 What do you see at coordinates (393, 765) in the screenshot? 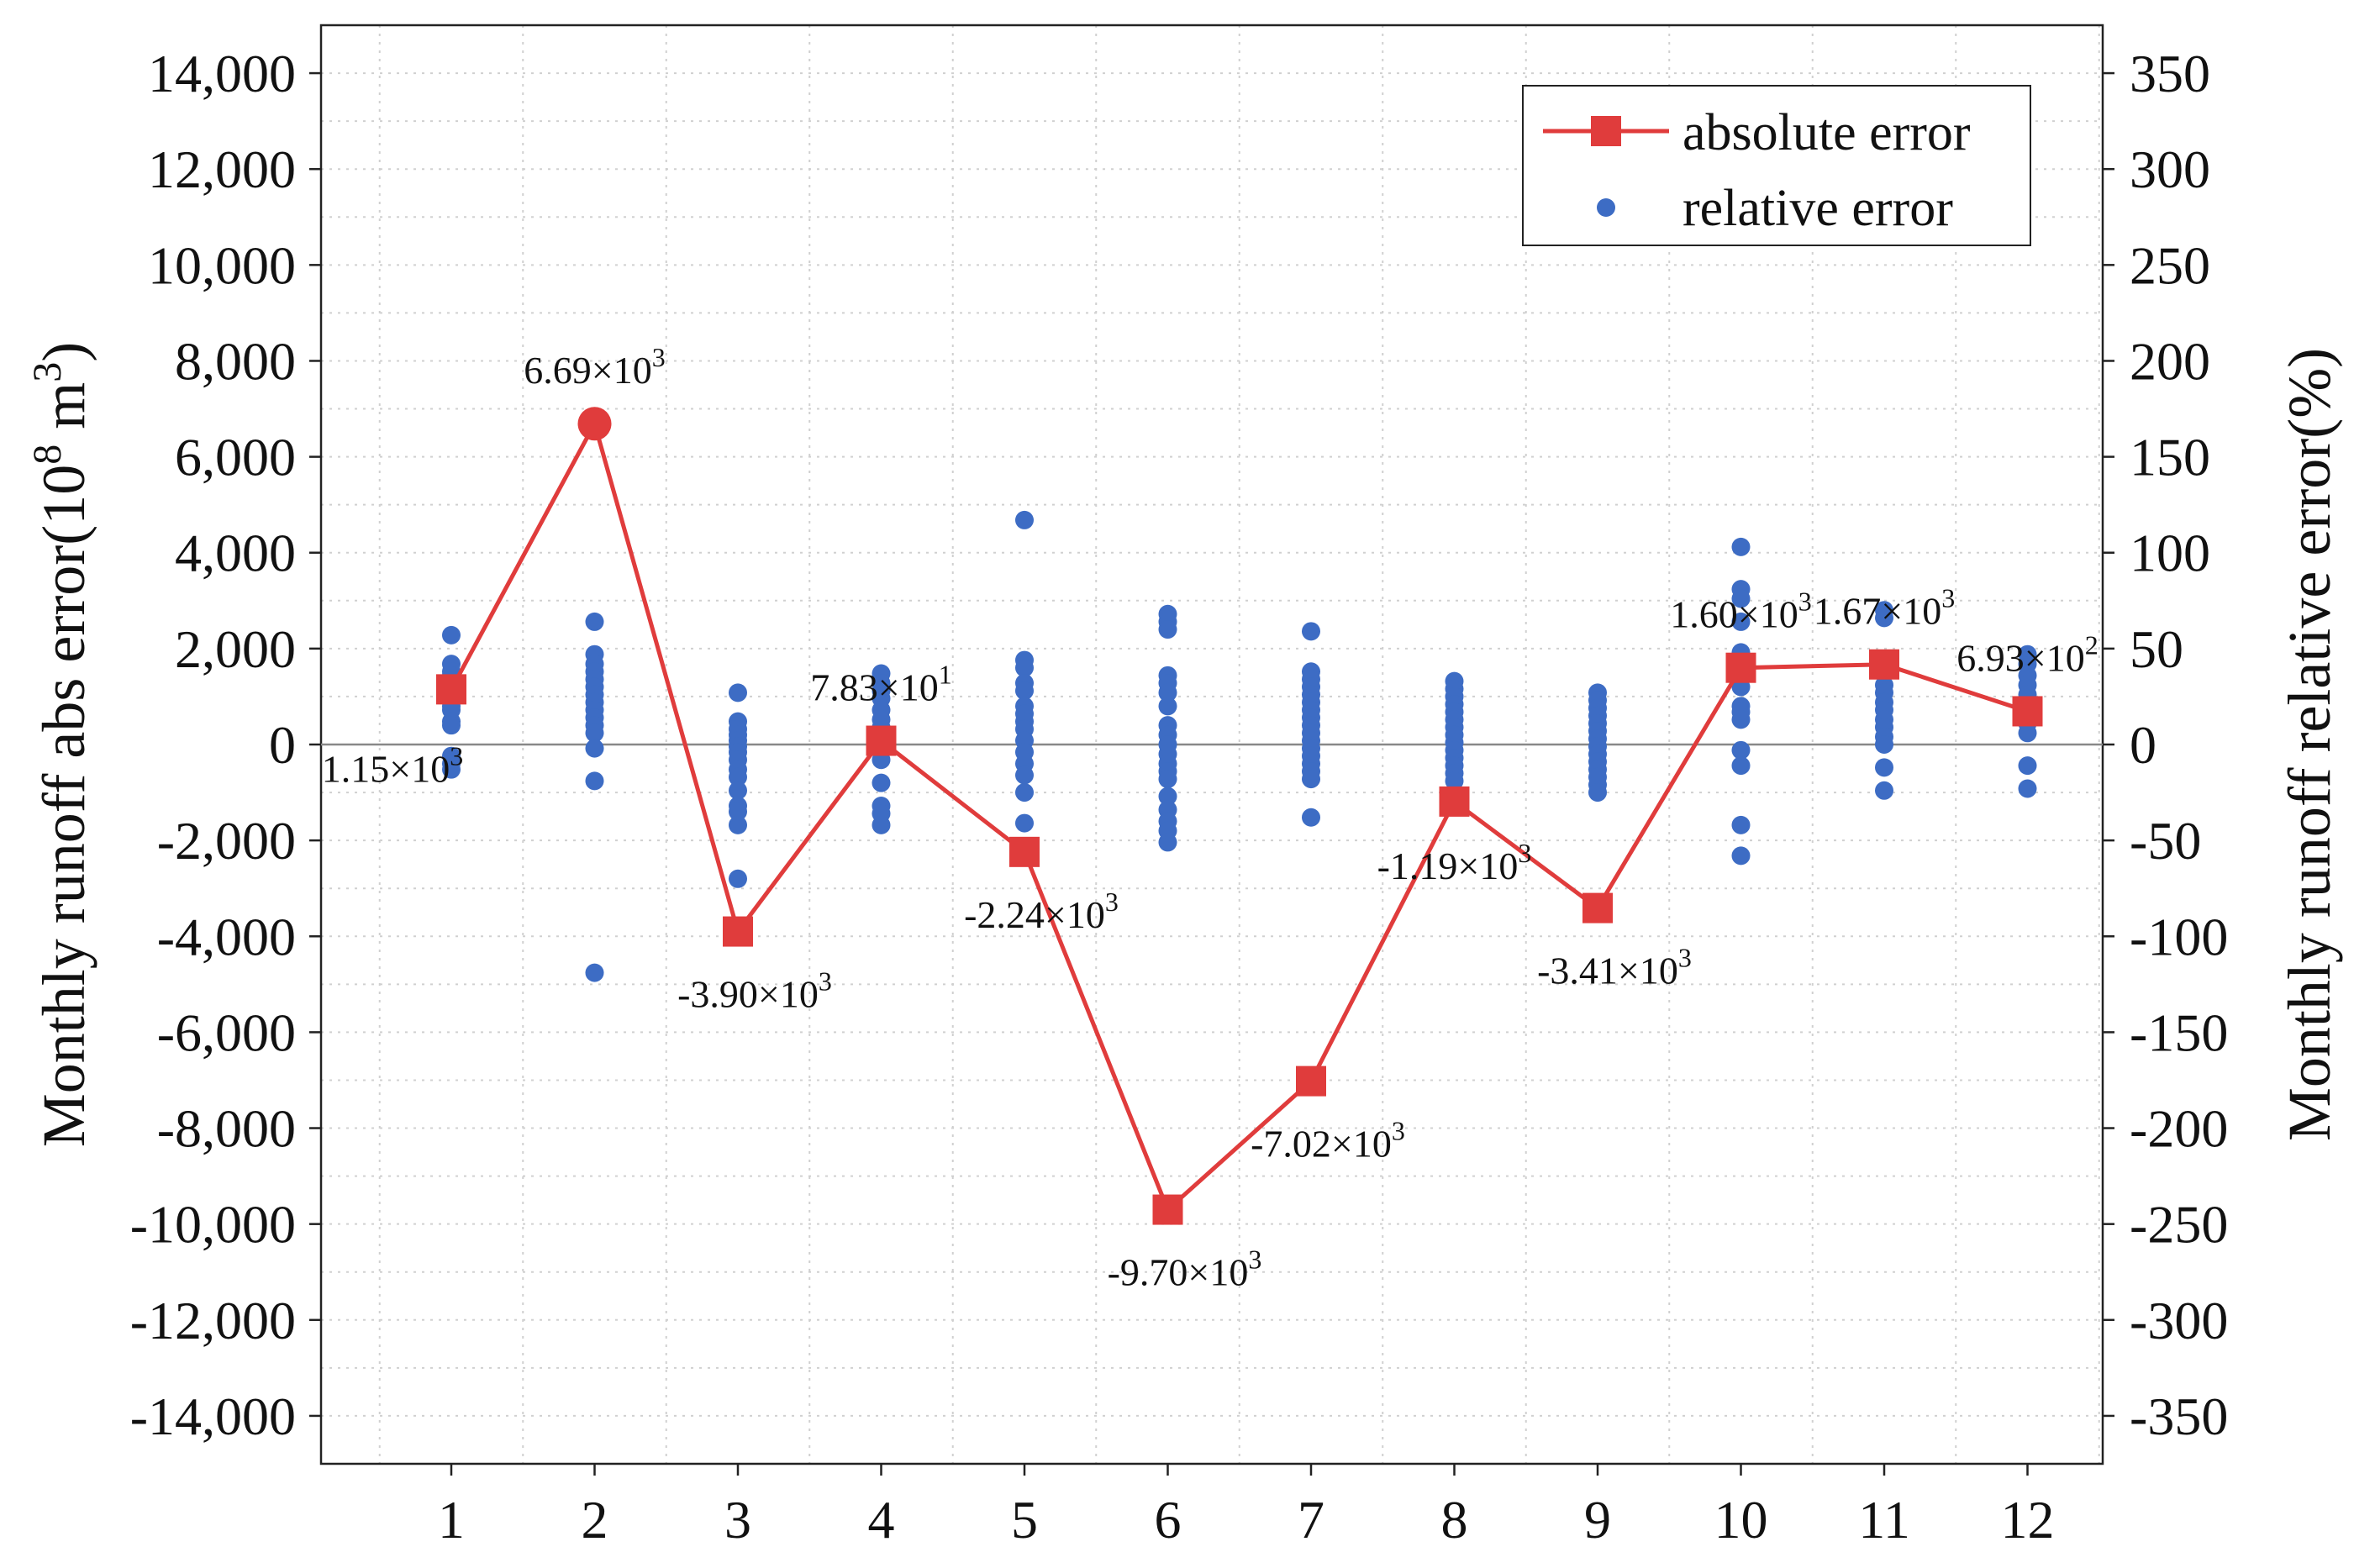
I see `absolute-error-data-label: 1.15×10³` at bounding box center [393, 765].